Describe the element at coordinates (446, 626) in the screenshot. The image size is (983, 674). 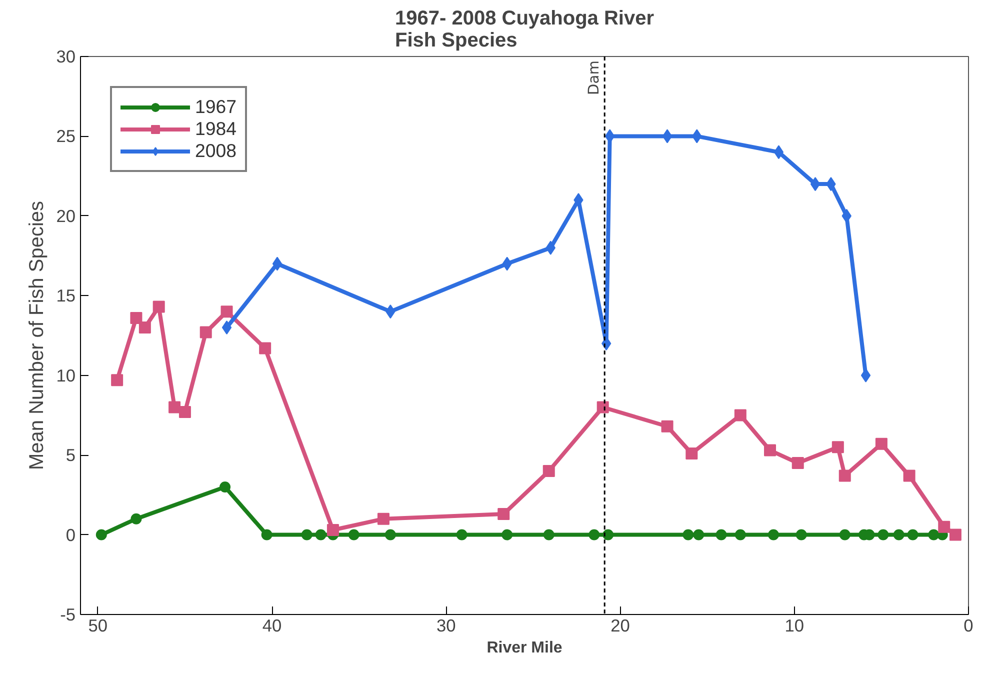
I see `x-tick-label: 30` at that location.